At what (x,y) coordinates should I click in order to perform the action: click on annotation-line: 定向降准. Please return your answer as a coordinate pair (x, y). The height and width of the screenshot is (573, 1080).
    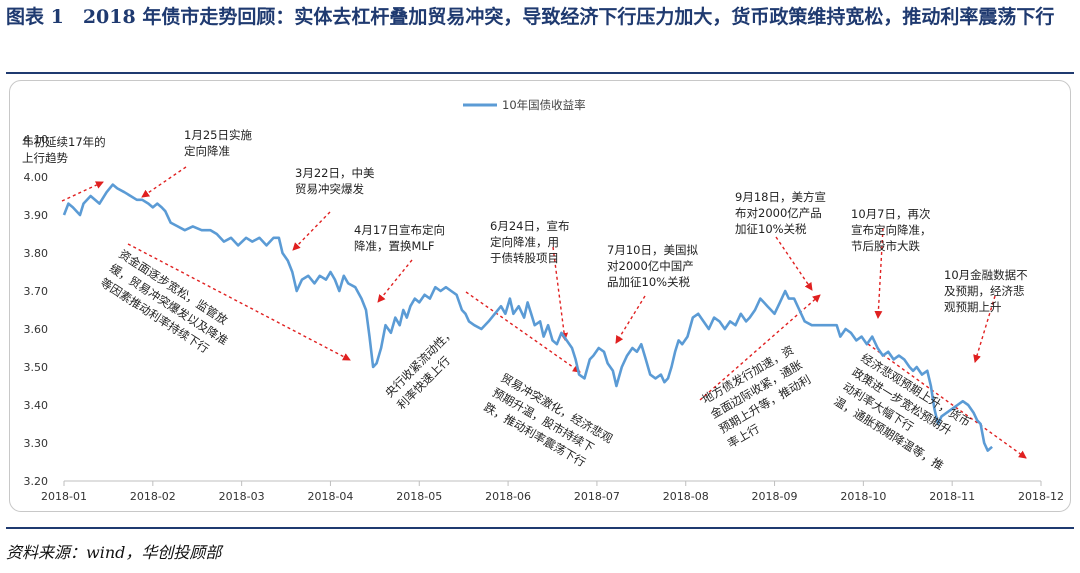
    Looking at the image, I should click on (207, 151).